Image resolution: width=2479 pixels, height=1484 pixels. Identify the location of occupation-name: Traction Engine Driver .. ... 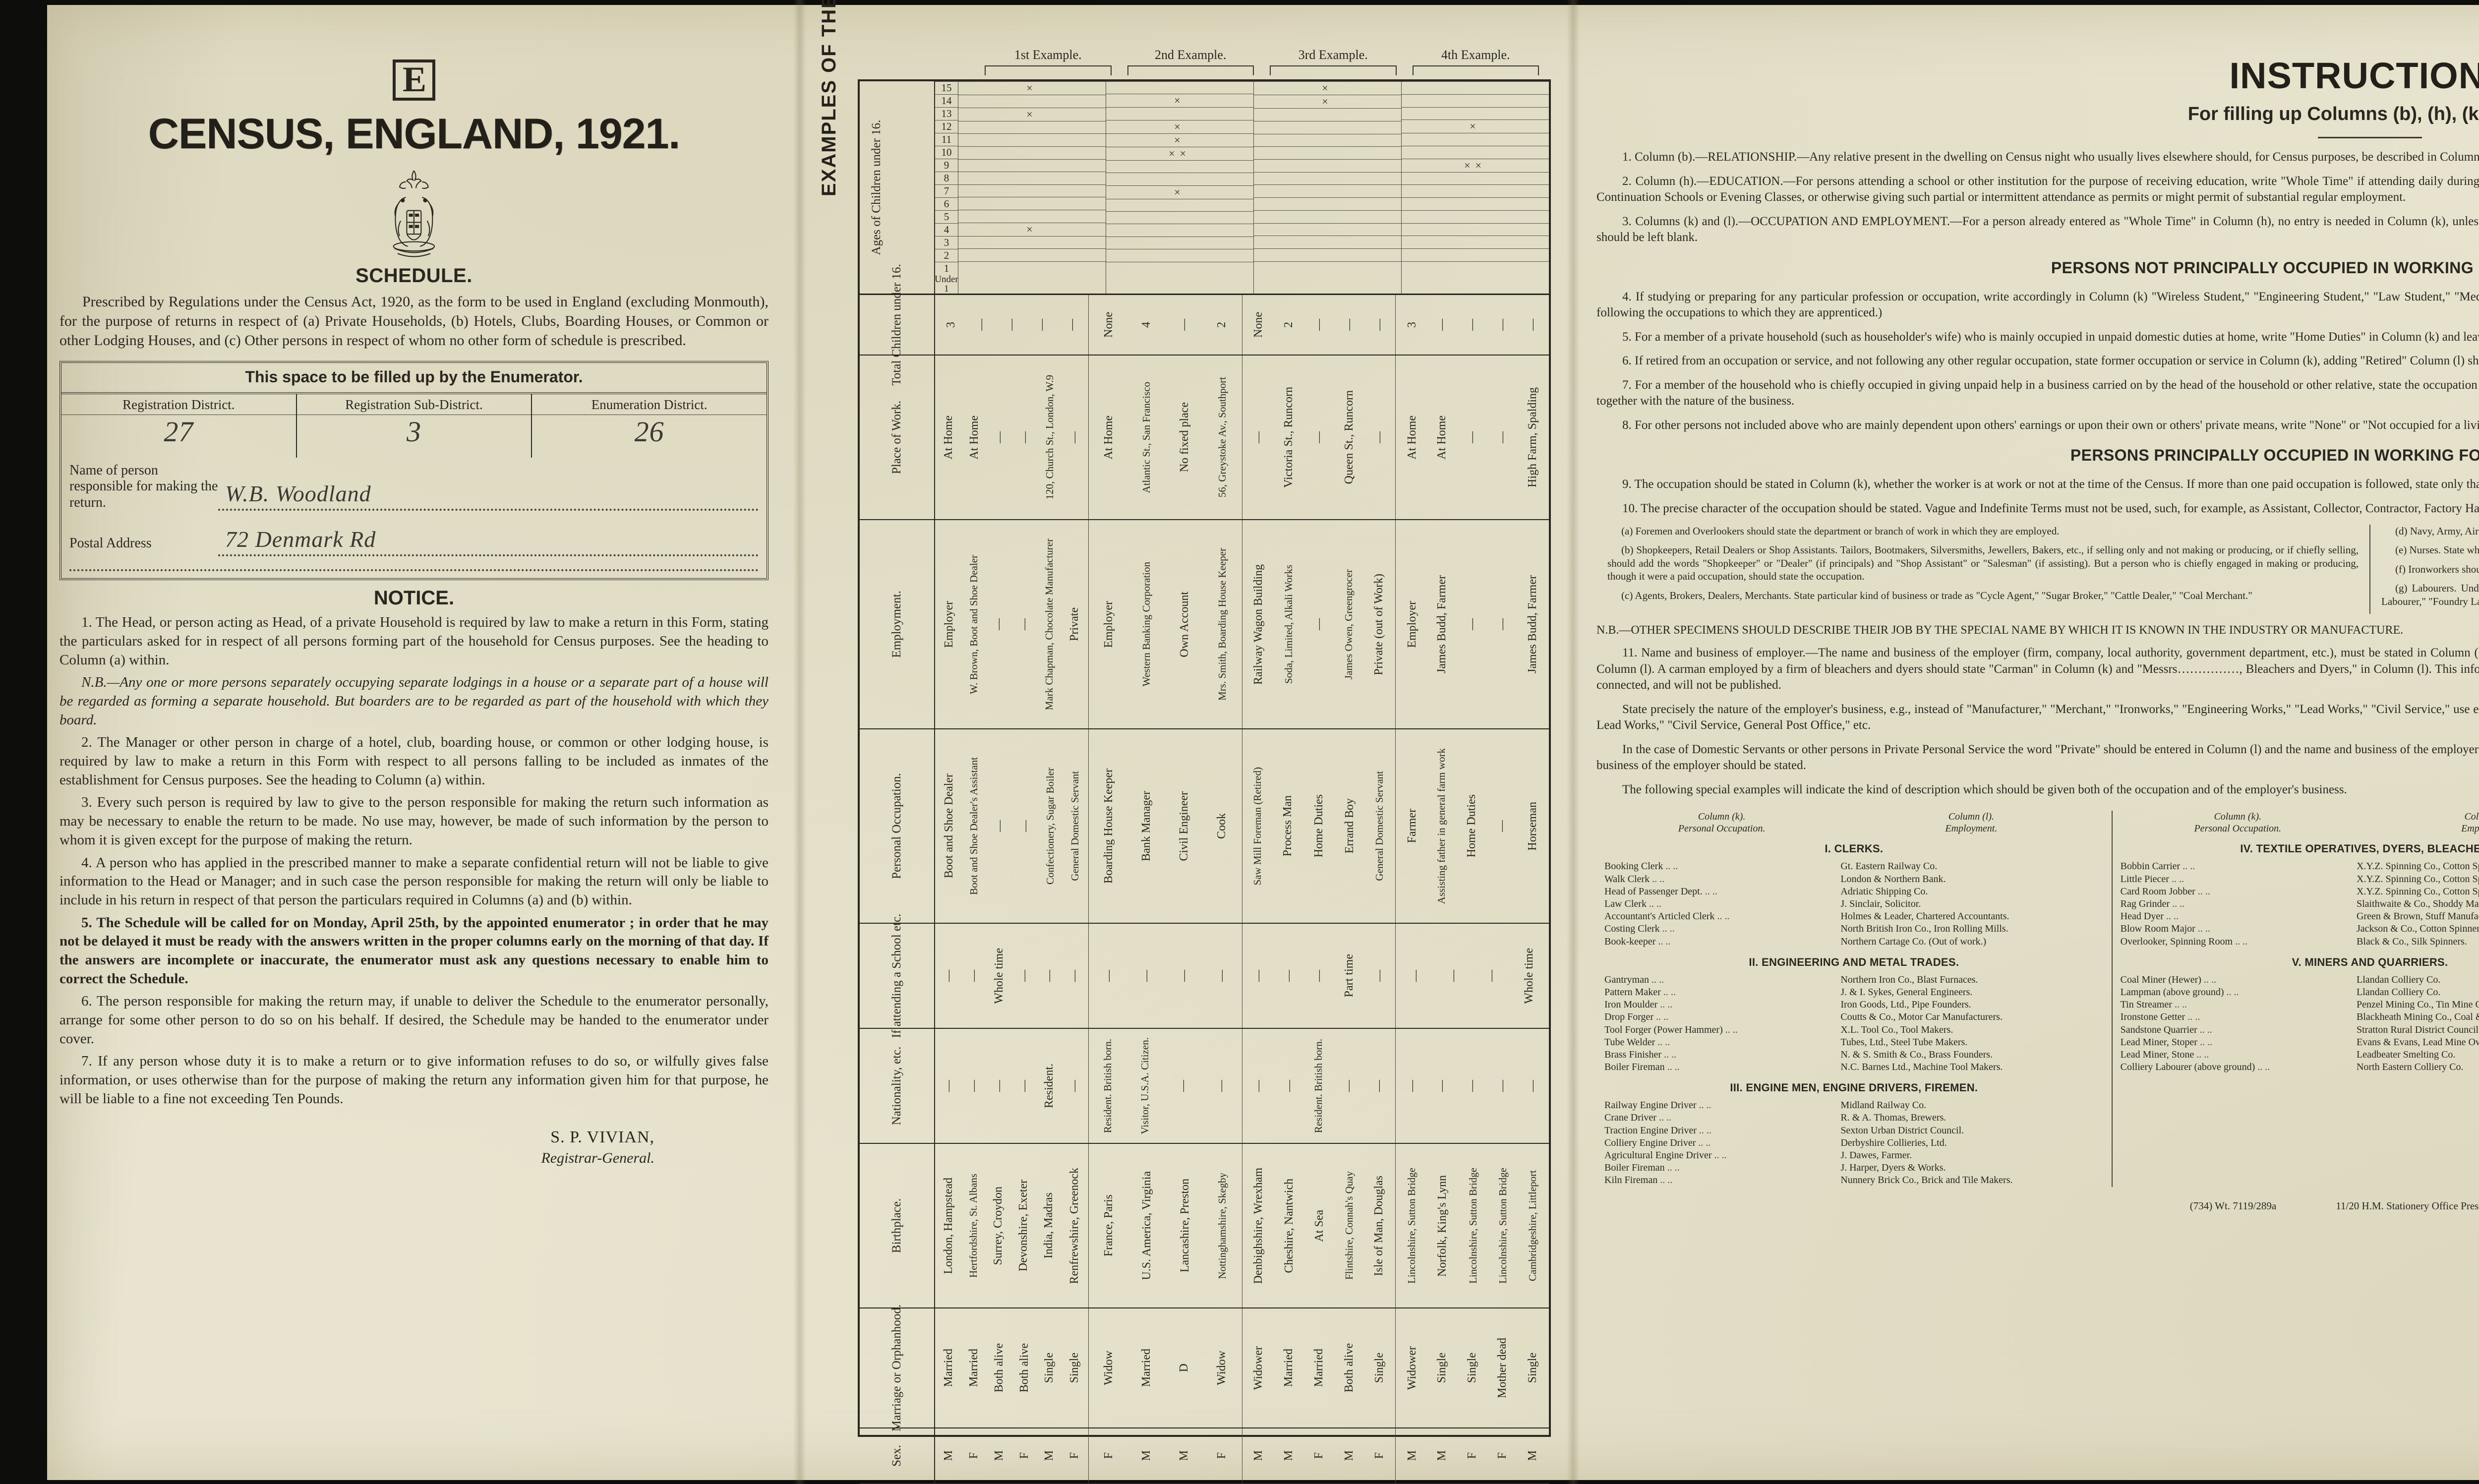
(1658, 1131).